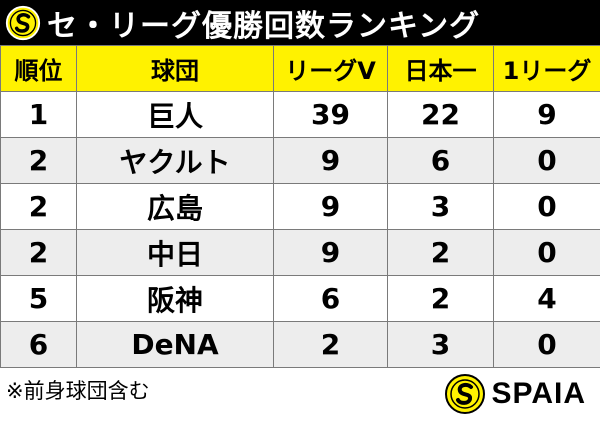  I want to click on table-header-row: 順位 球団 リーグV 日本一 1リーグ, so click(300, 68).